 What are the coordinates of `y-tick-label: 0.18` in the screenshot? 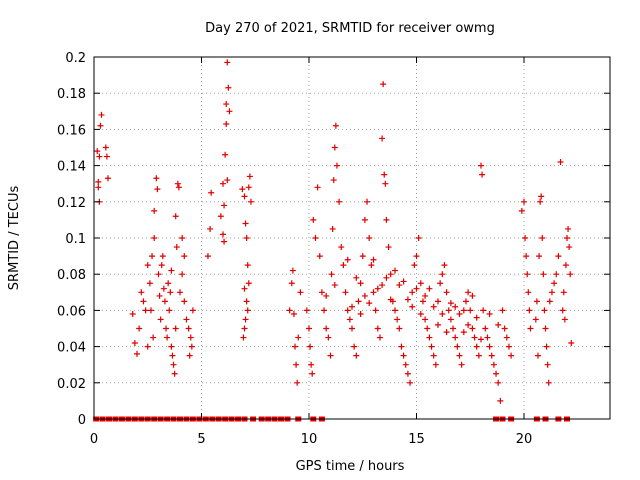 It's located at (71, 94).